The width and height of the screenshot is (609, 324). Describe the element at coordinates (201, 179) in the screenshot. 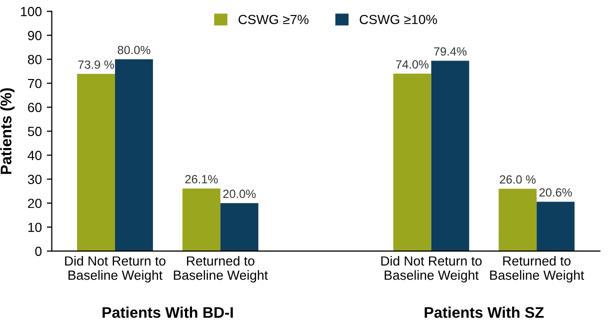

I see `data-label: 26.1%` at that location.